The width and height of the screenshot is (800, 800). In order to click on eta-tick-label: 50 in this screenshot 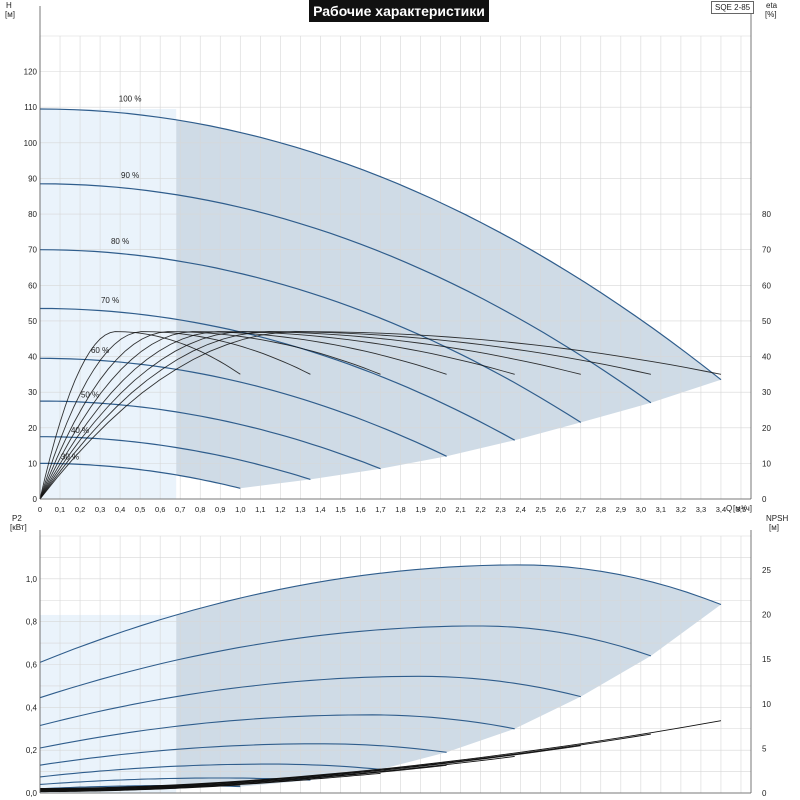, I will do `click(766, 321)`.